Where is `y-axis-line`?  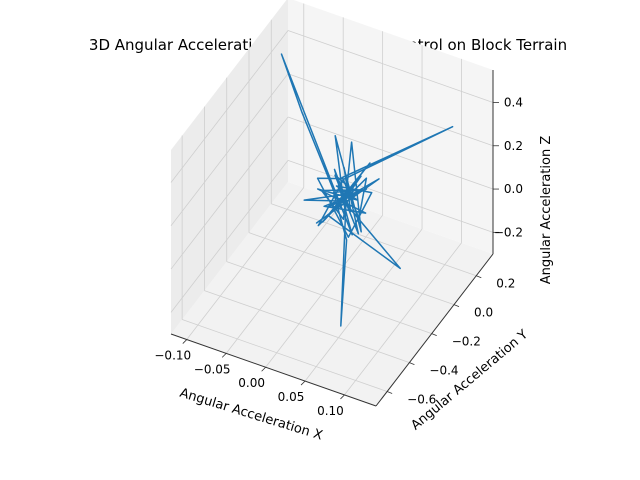 y-axis-line is located at coordinates (434, 330).